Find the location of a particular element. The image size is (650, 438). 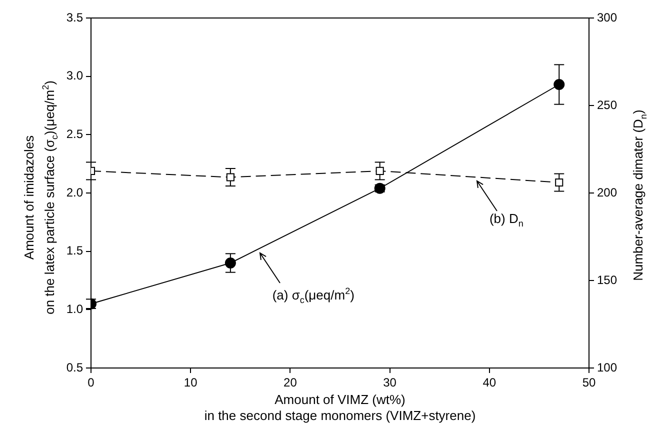

y2-tick-label: 250 is located at coordinates (607, 105).